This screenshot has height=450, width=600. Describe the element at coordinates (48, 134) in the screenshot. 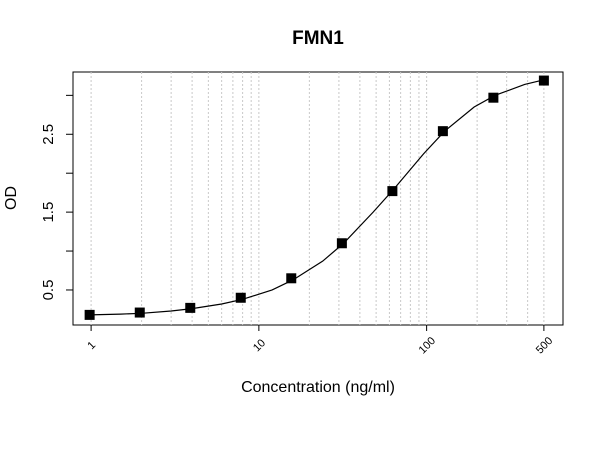

I see `y-tick-label: 2.5` at that location.